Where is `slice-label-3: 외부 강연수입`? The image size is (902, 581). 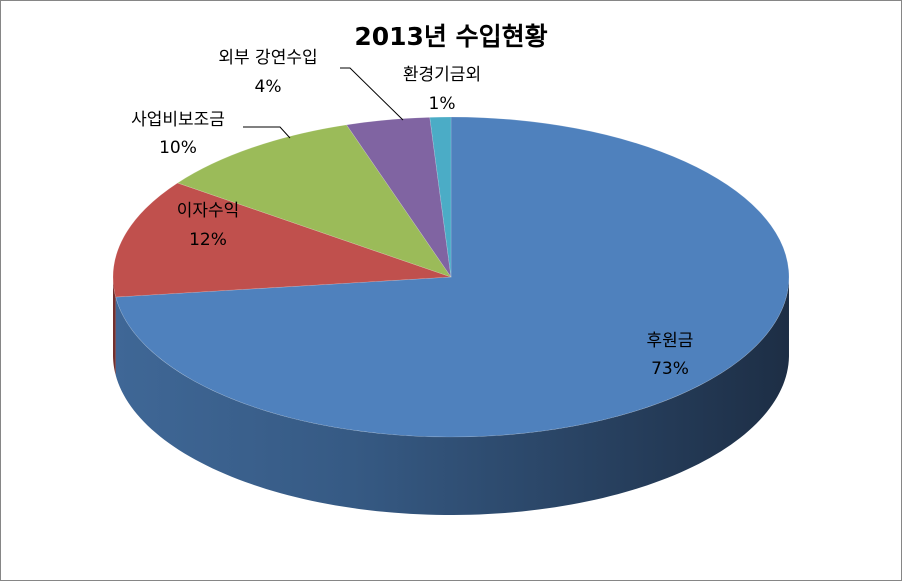
slice-label-3: 외부 강연수입 is located at coordinates (267, 58).